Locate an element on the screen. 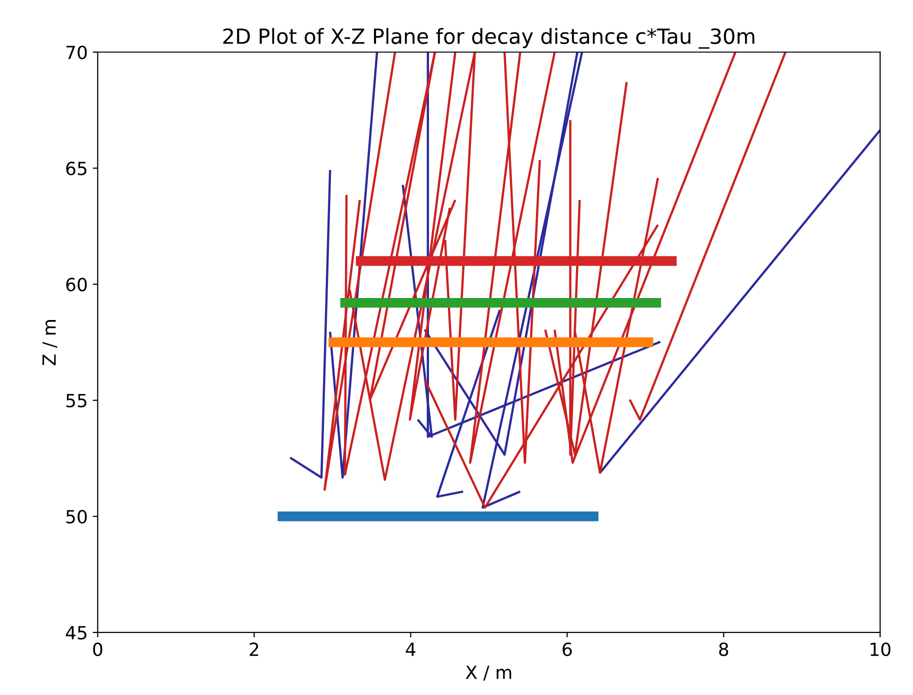 The image size is (913, 695). y-tick-label: 70 is located at coordinates (76, 53).